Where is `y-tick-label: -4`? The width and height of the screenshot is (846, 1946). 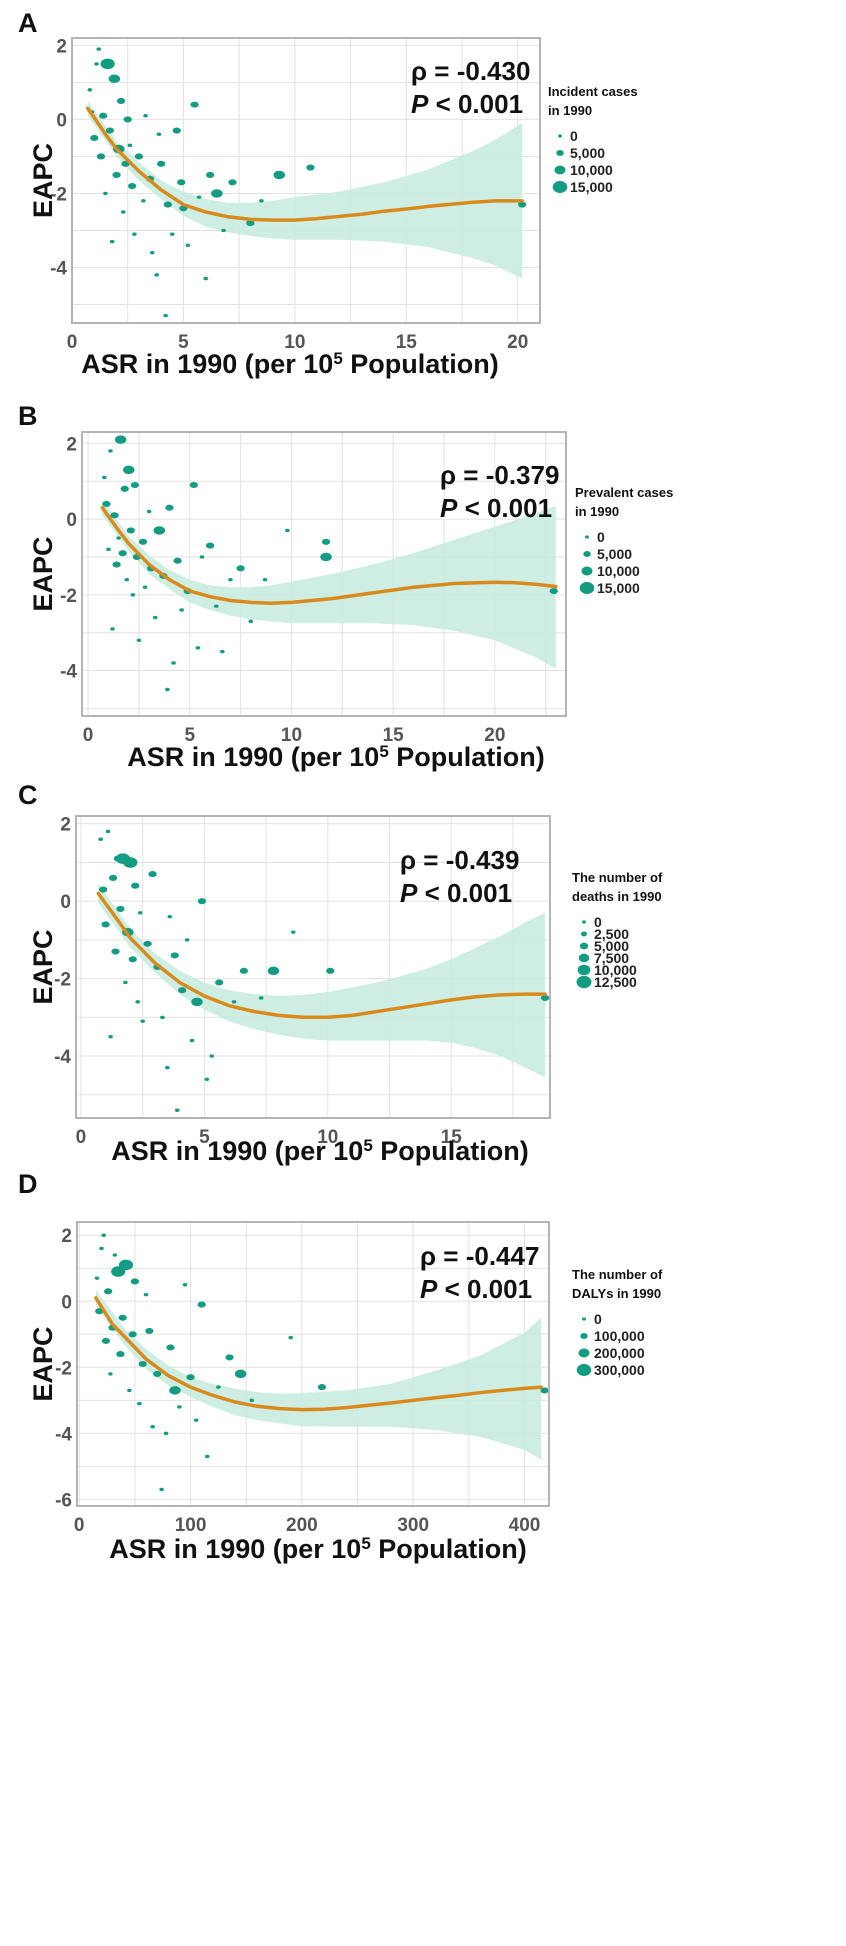 y-tick-label: -4 is located at coordinates (62, 1057).